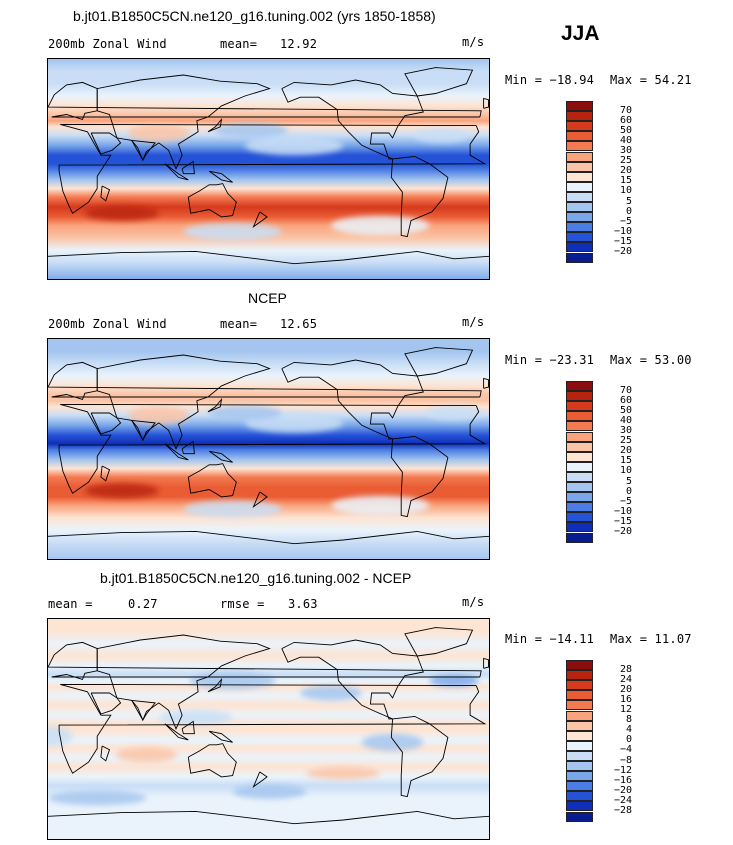 The width and height of the screenshot is (733, 845). I want to click on panel1-max: Max = 54.21, so click(651, 80).